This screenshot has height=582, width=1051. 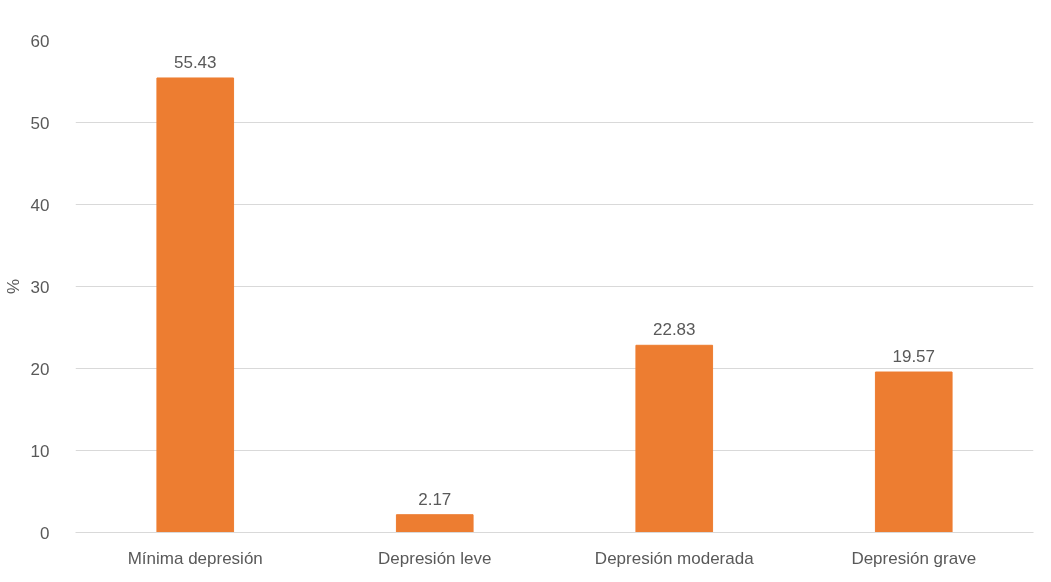 What do you see at coordinates (914, 357) in the screenshot?
I see `data-label: 19.57` at bounding box center [914, 357].